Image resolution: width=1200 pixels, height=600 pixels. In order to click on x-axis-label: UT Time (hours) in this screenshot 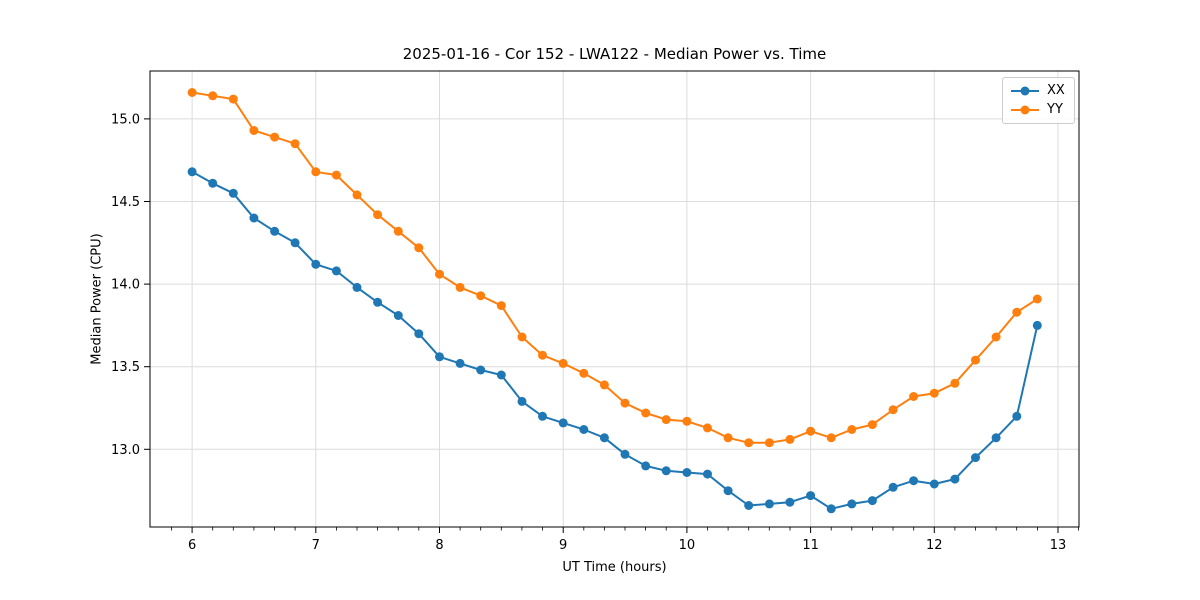, I will do `click(614, 567)`.